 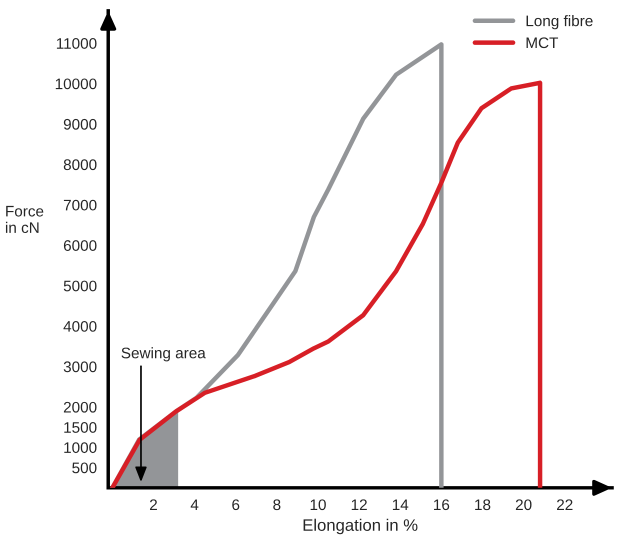 I want to click on x-tick-label: 4, so click(x=194, y=504).